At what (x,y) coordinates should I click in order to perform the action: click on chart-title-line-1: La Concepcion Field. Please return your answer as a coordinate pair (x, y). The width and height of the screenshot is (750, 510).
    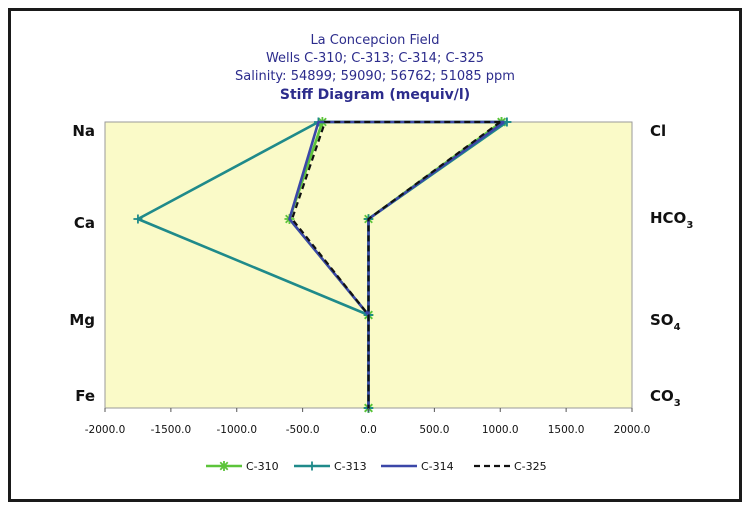
    Looking at the image, I should click on (374, 40).